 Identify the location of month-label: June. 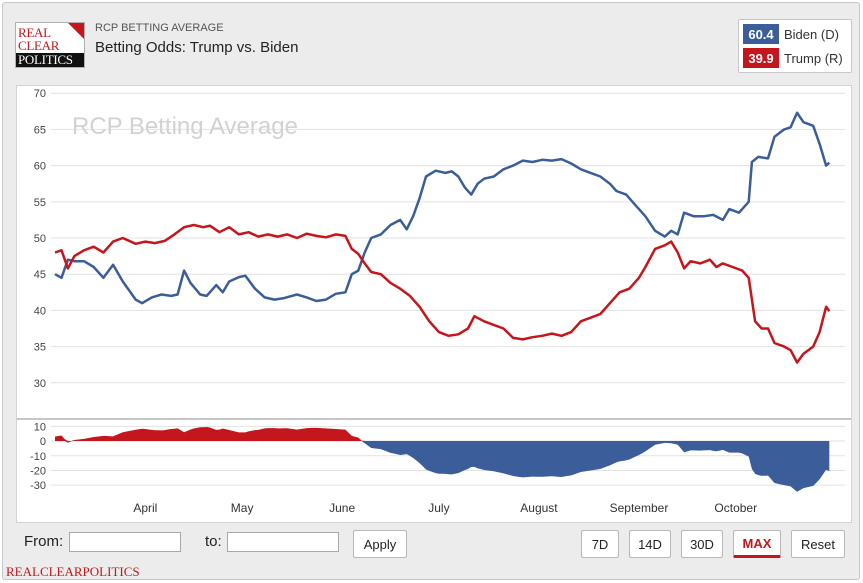
(342, 508).